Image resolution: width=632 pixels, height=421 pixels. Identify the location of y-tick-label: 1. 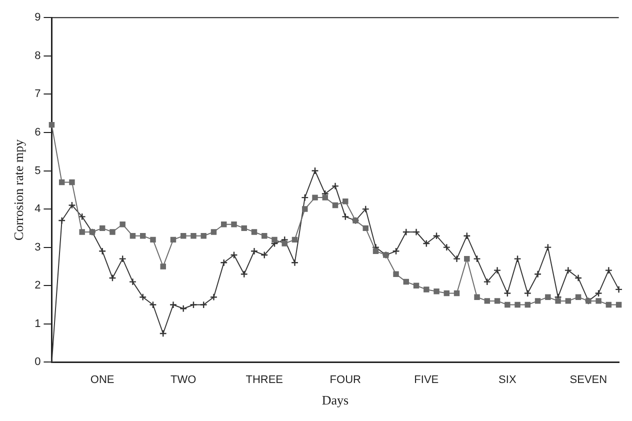
(37, 324).